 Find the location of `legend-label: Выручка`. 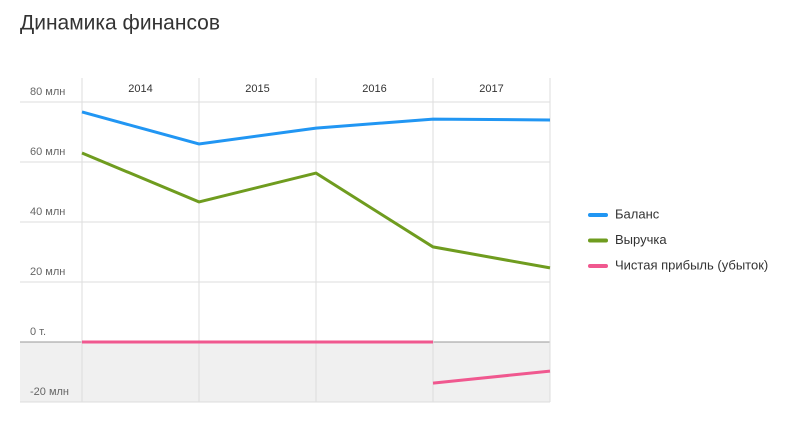

legend-label: Выручка is located at coordinates (641, 239).